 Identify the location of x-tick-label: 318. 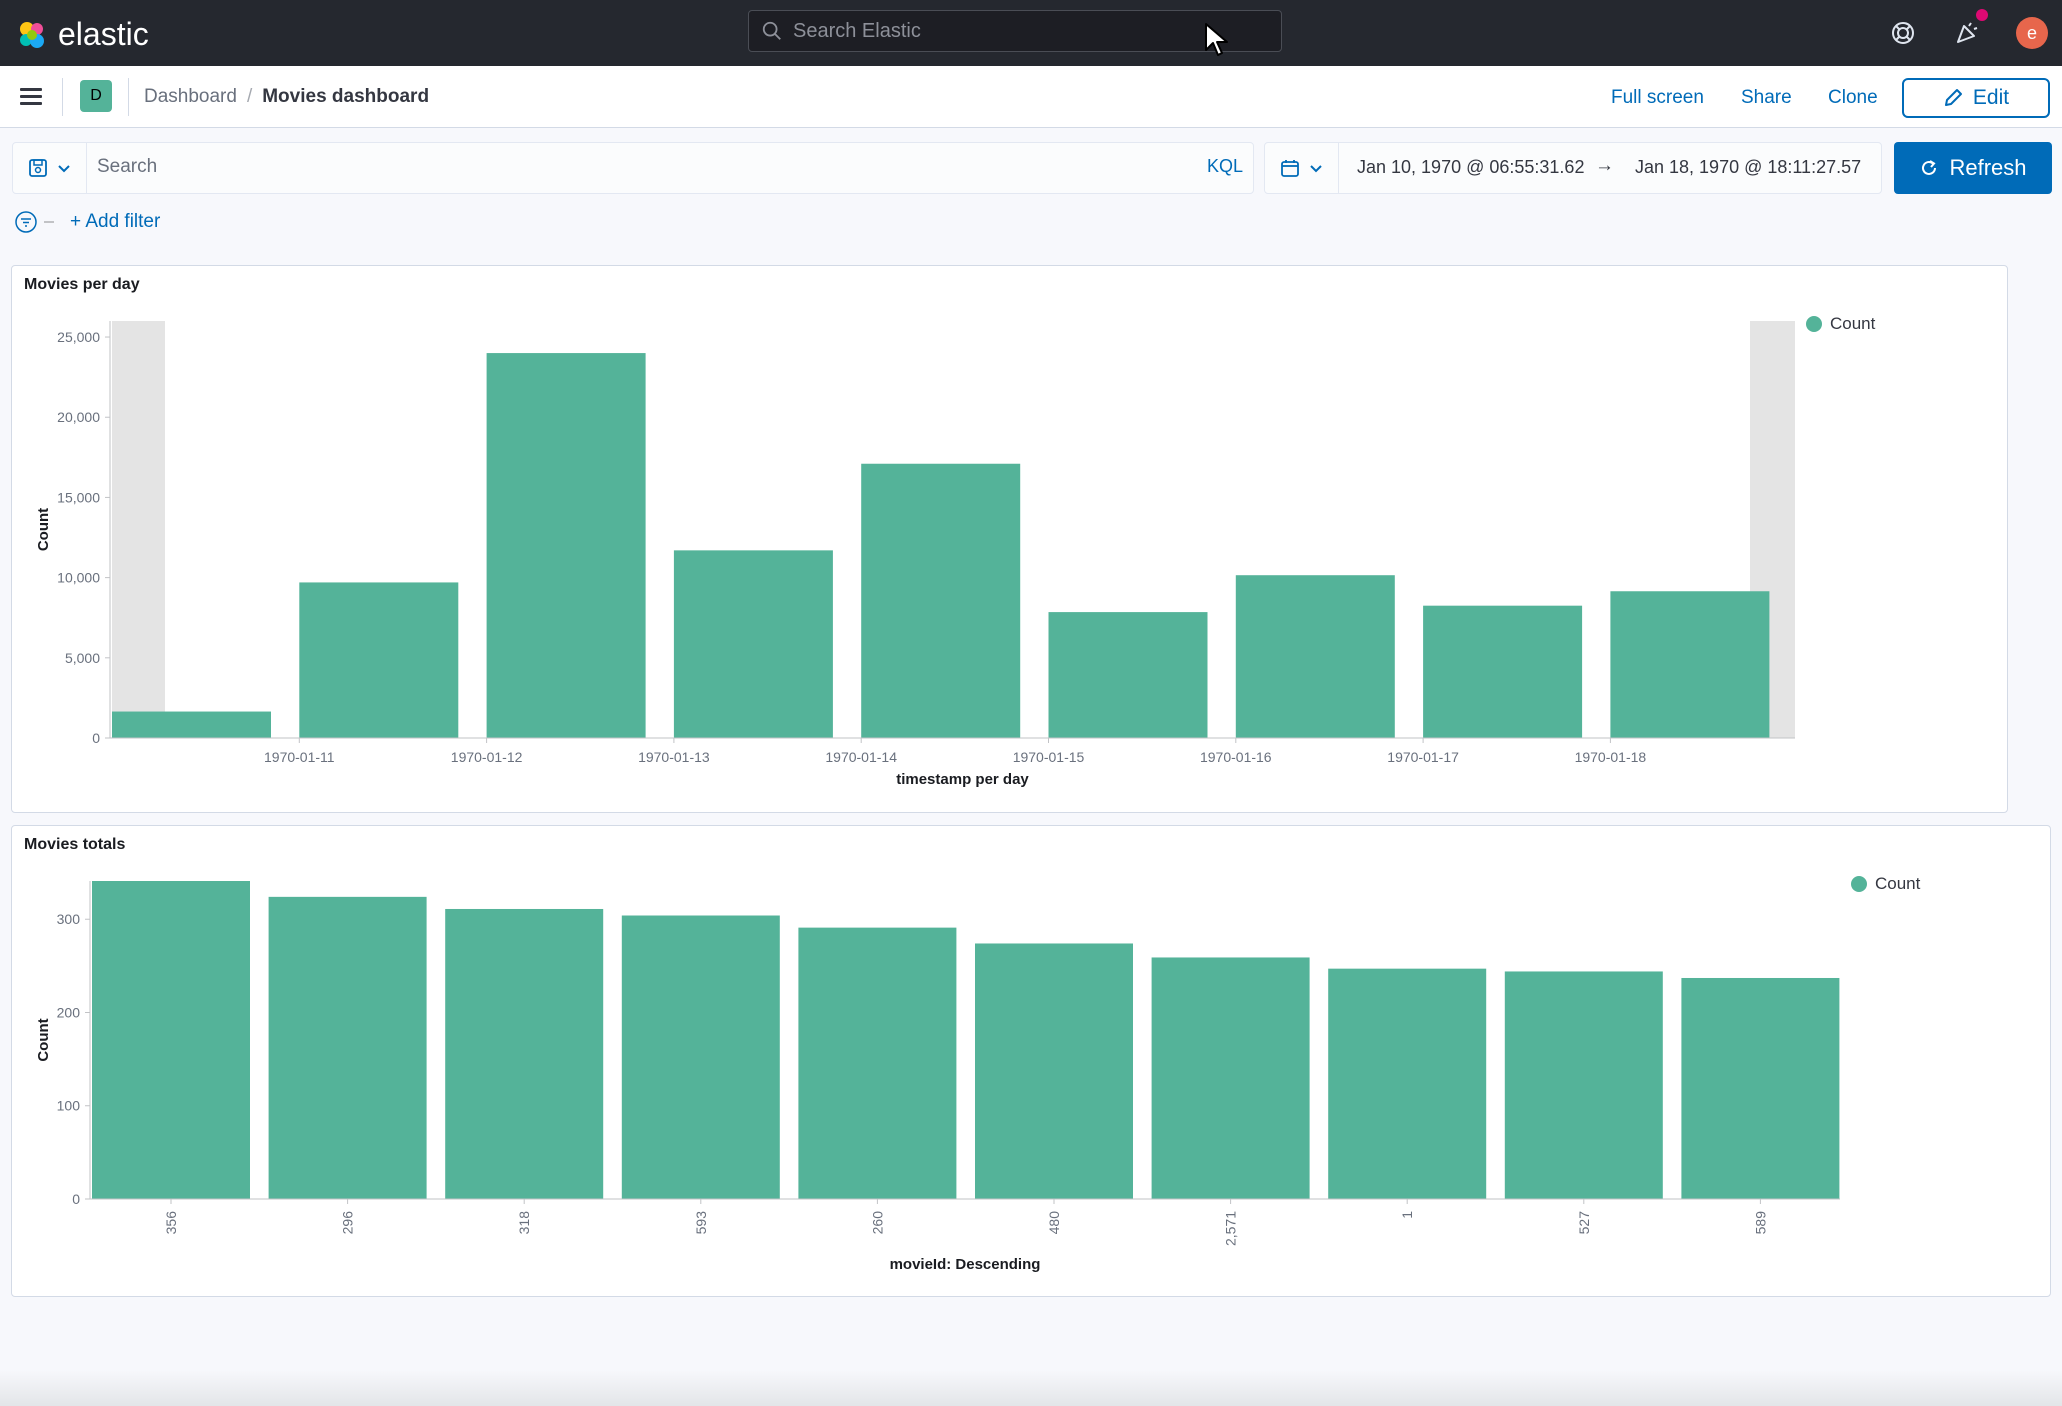
(524, 1223).